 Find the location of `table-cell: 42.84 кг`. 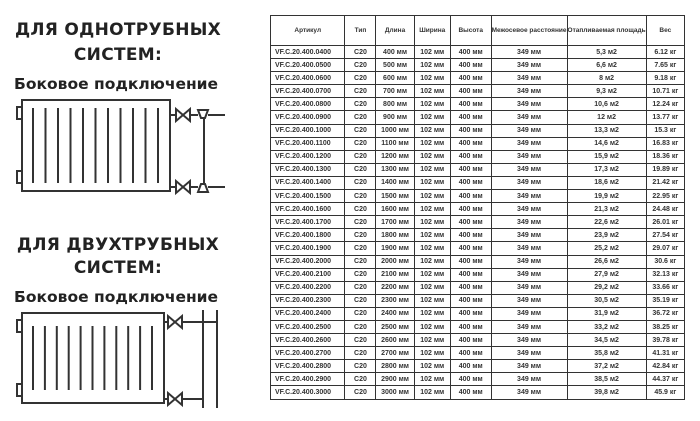

table-cell: 42.84 кг is located at coordinates (665, 366).